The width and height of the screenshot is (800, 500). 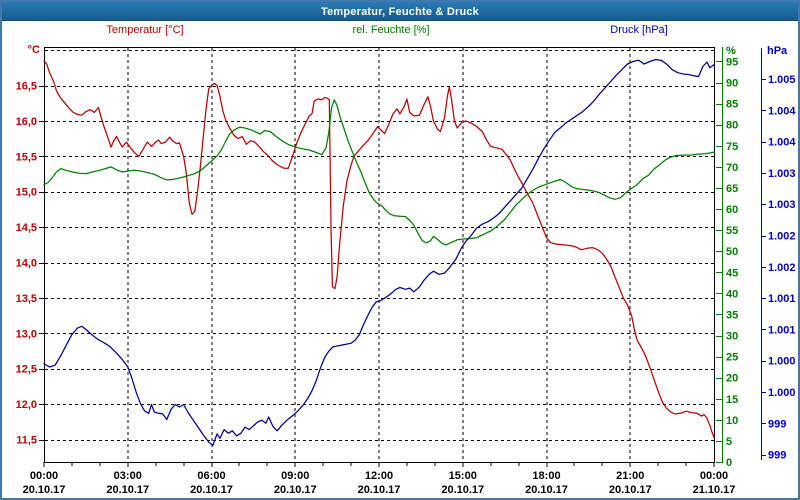 I want to click on temp-axis-tick-label: 13,5, so click(x=26, y=299).